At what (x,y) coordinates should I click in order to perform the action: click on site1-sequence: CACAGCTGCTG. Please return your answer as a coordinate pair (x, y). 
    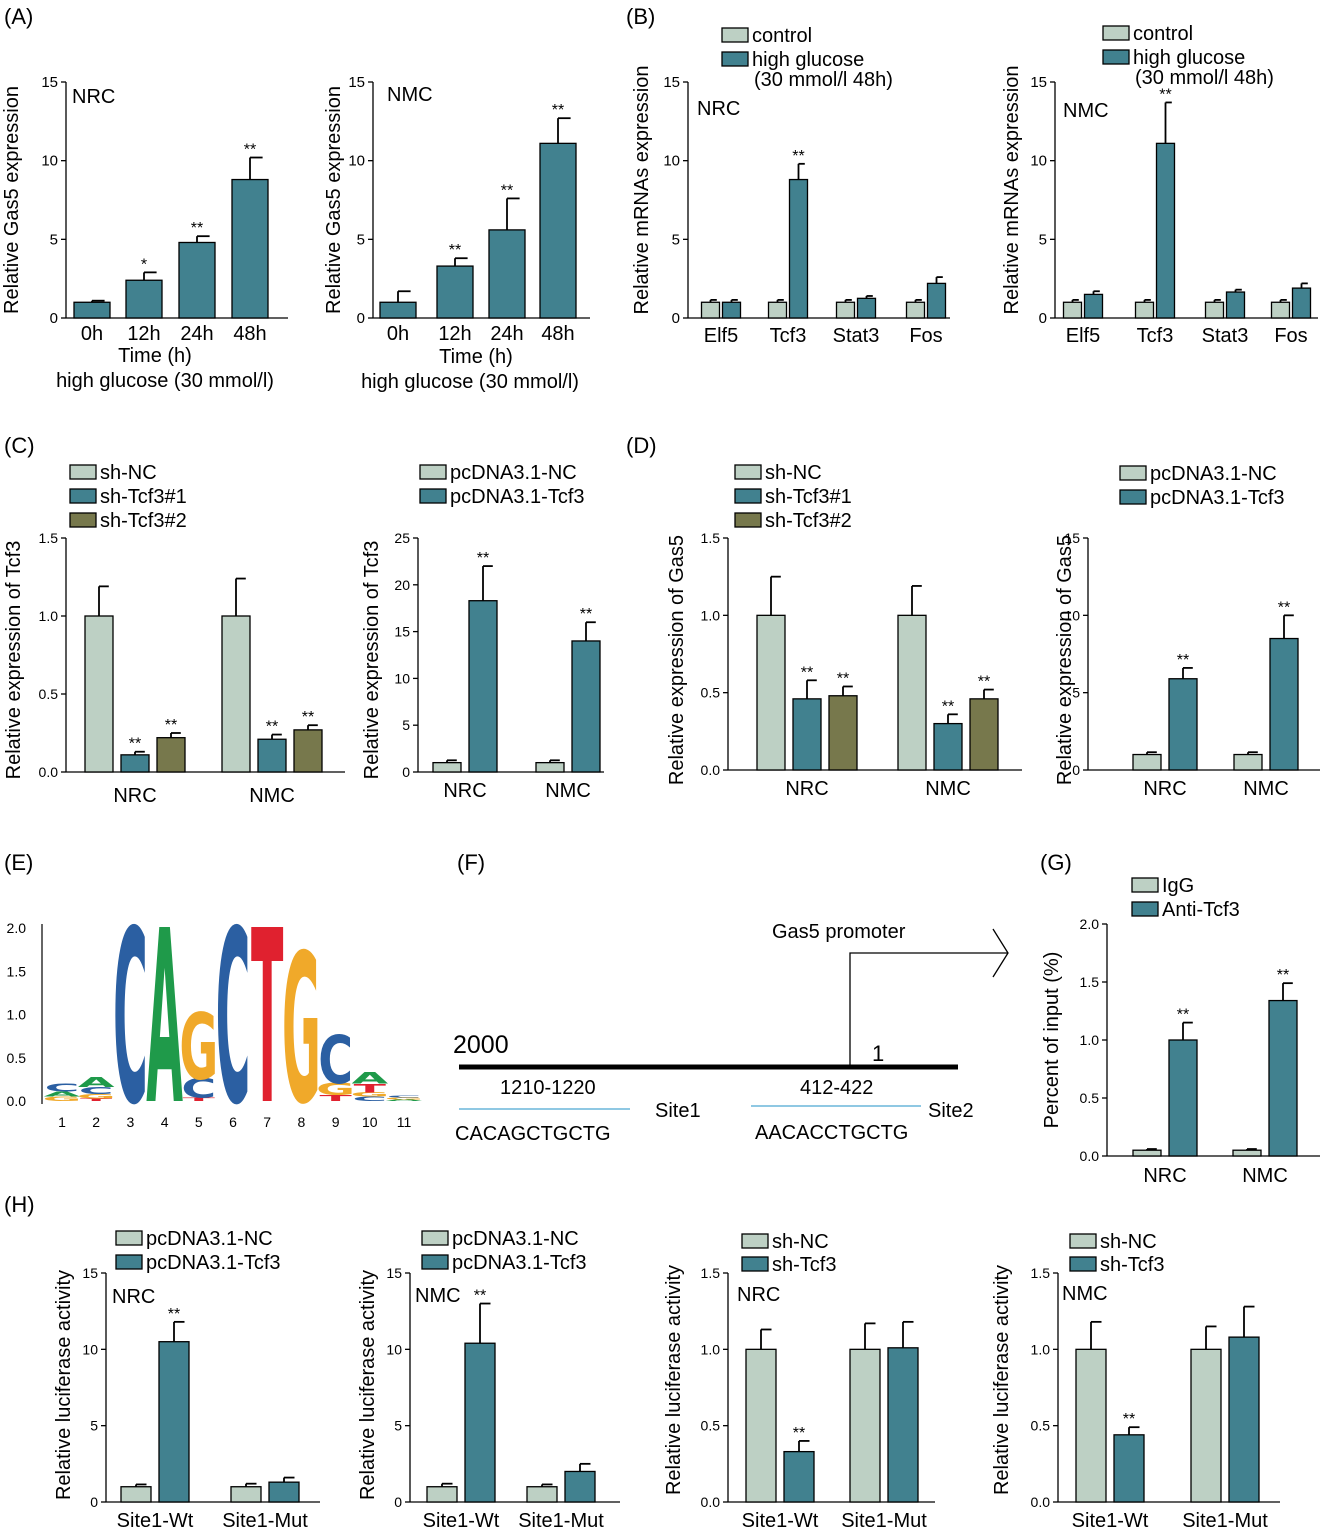
    Looking at the image, I should click on (533, 1134).